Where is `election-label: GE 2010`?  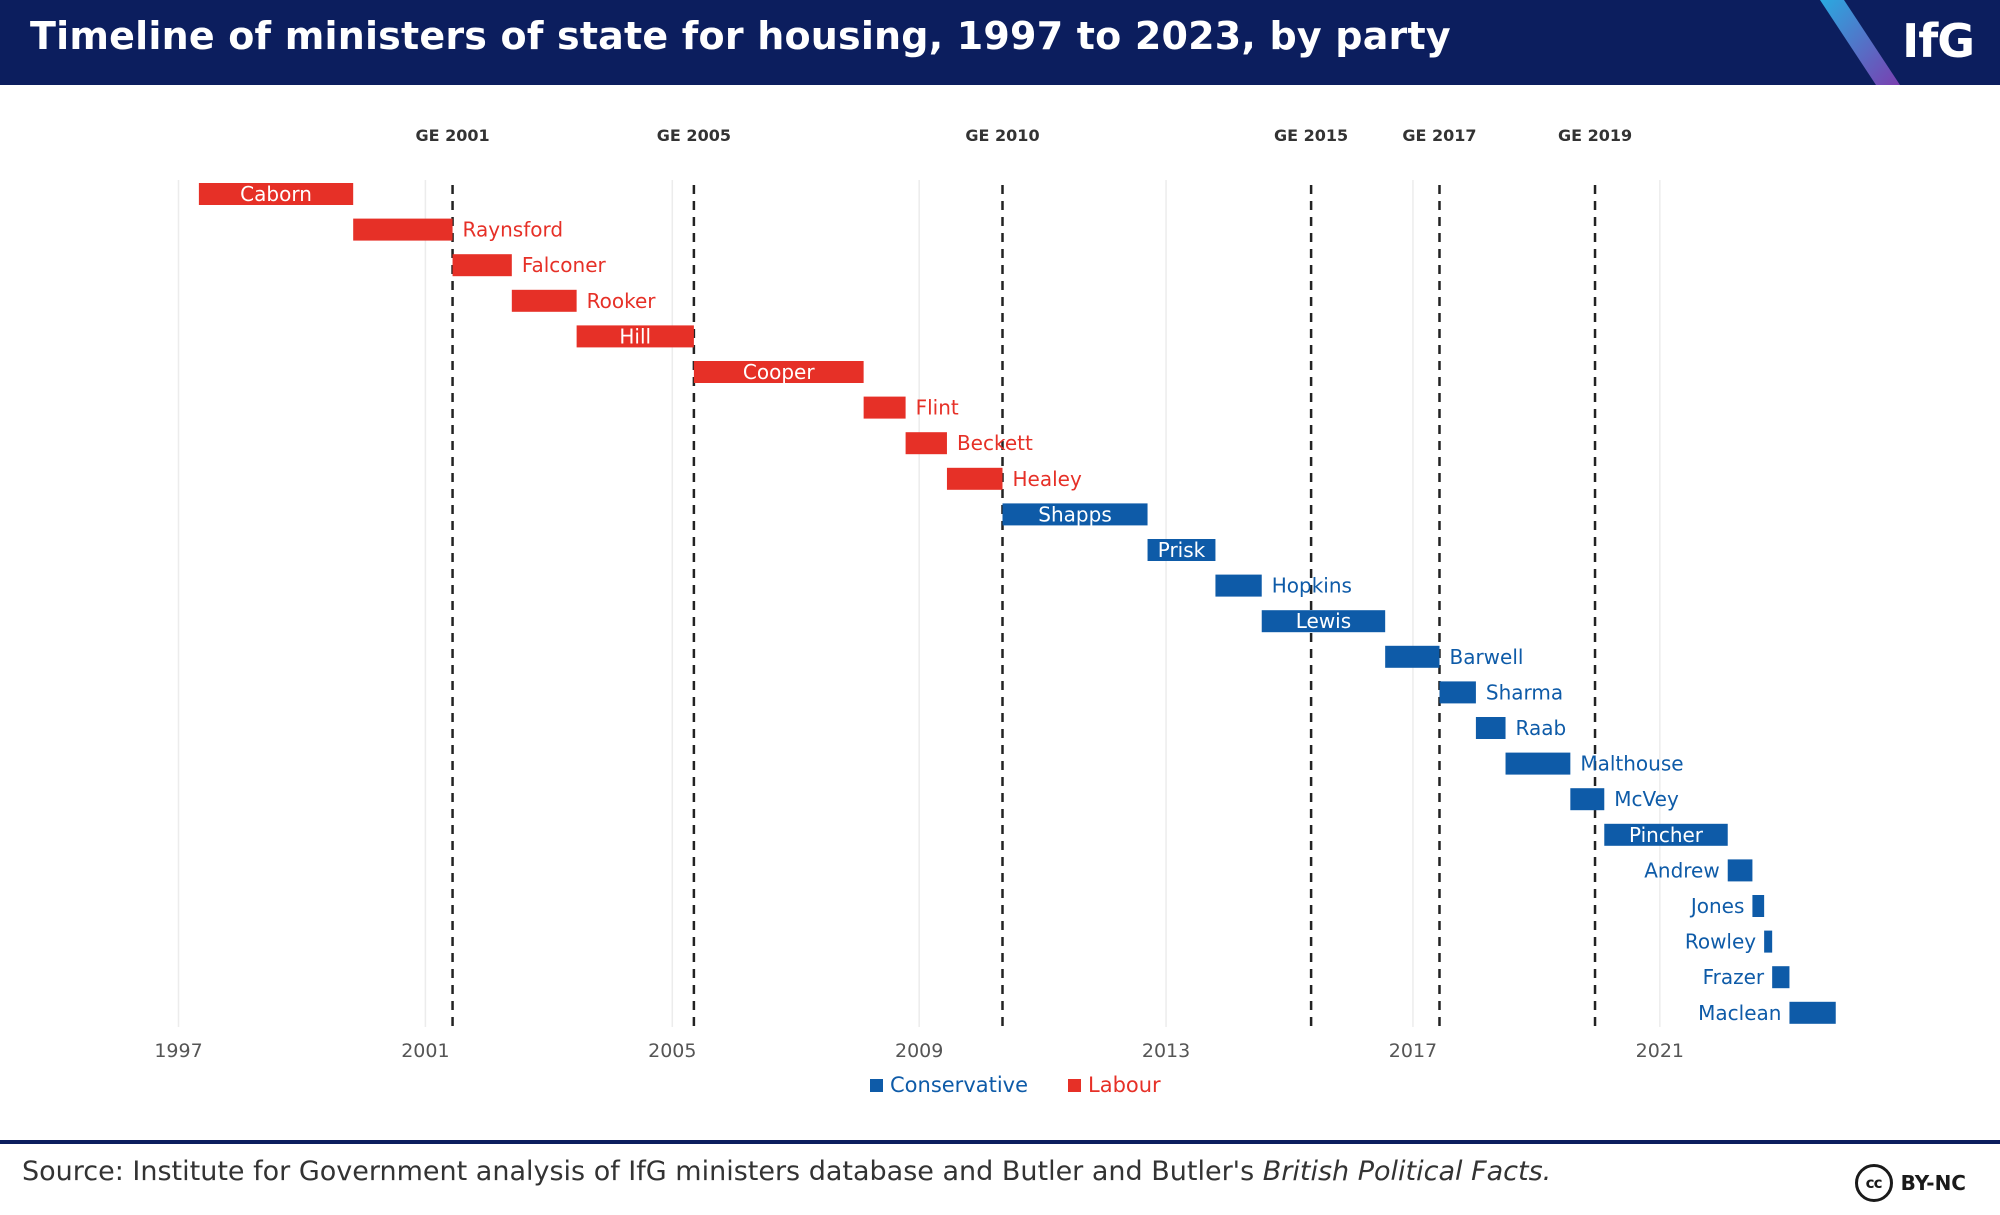 election-label: GE 2010 is located at coordinates (1002, 135).